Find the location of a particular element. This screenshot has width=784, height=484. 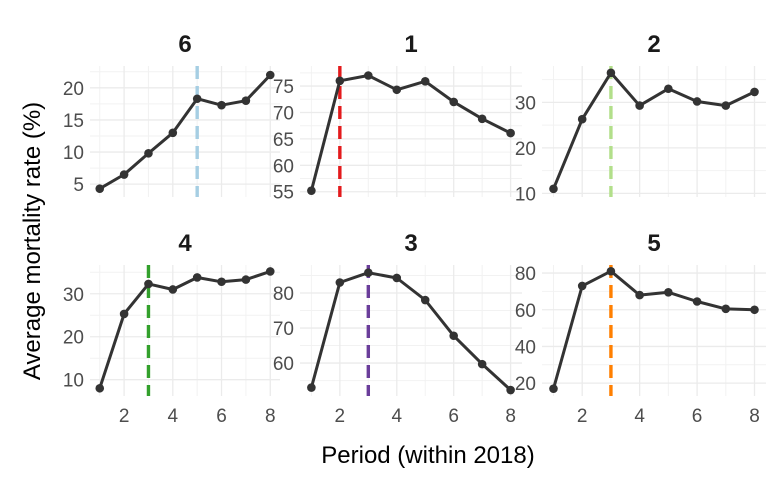

y-tick-label: 15 is located at coordinates (73, 121).